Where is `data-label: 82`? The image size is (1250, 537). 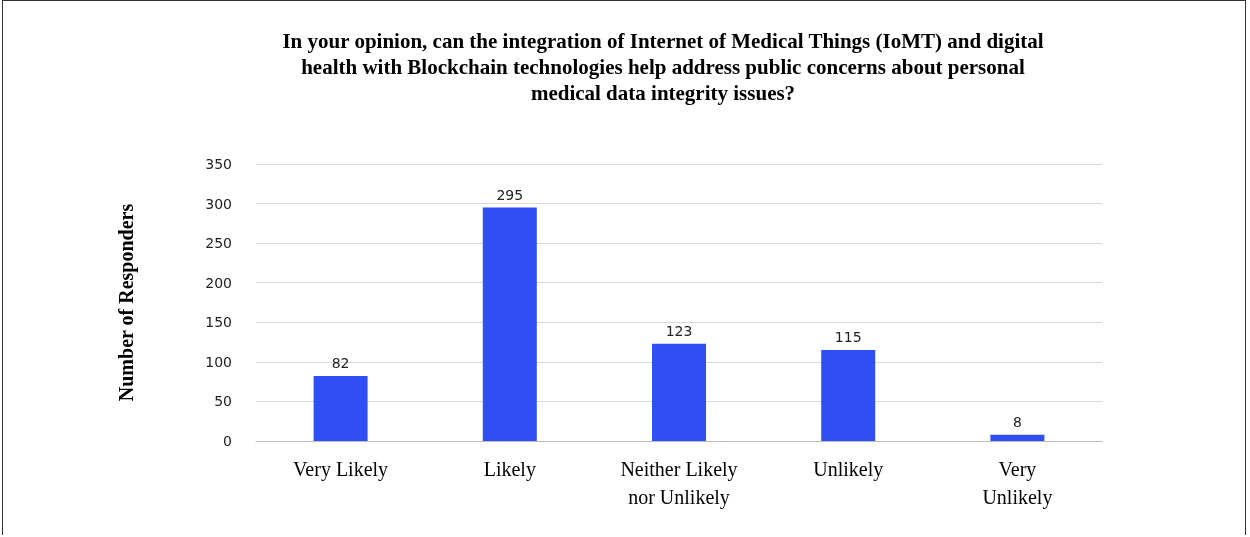 data-label: 82 is located at coordinates (340, 363).